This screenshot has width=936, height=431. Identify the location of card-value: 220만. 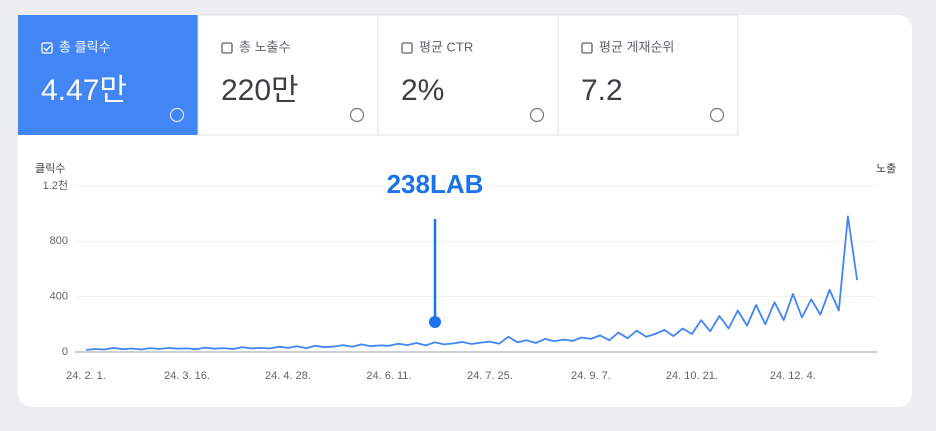
(260, 90).